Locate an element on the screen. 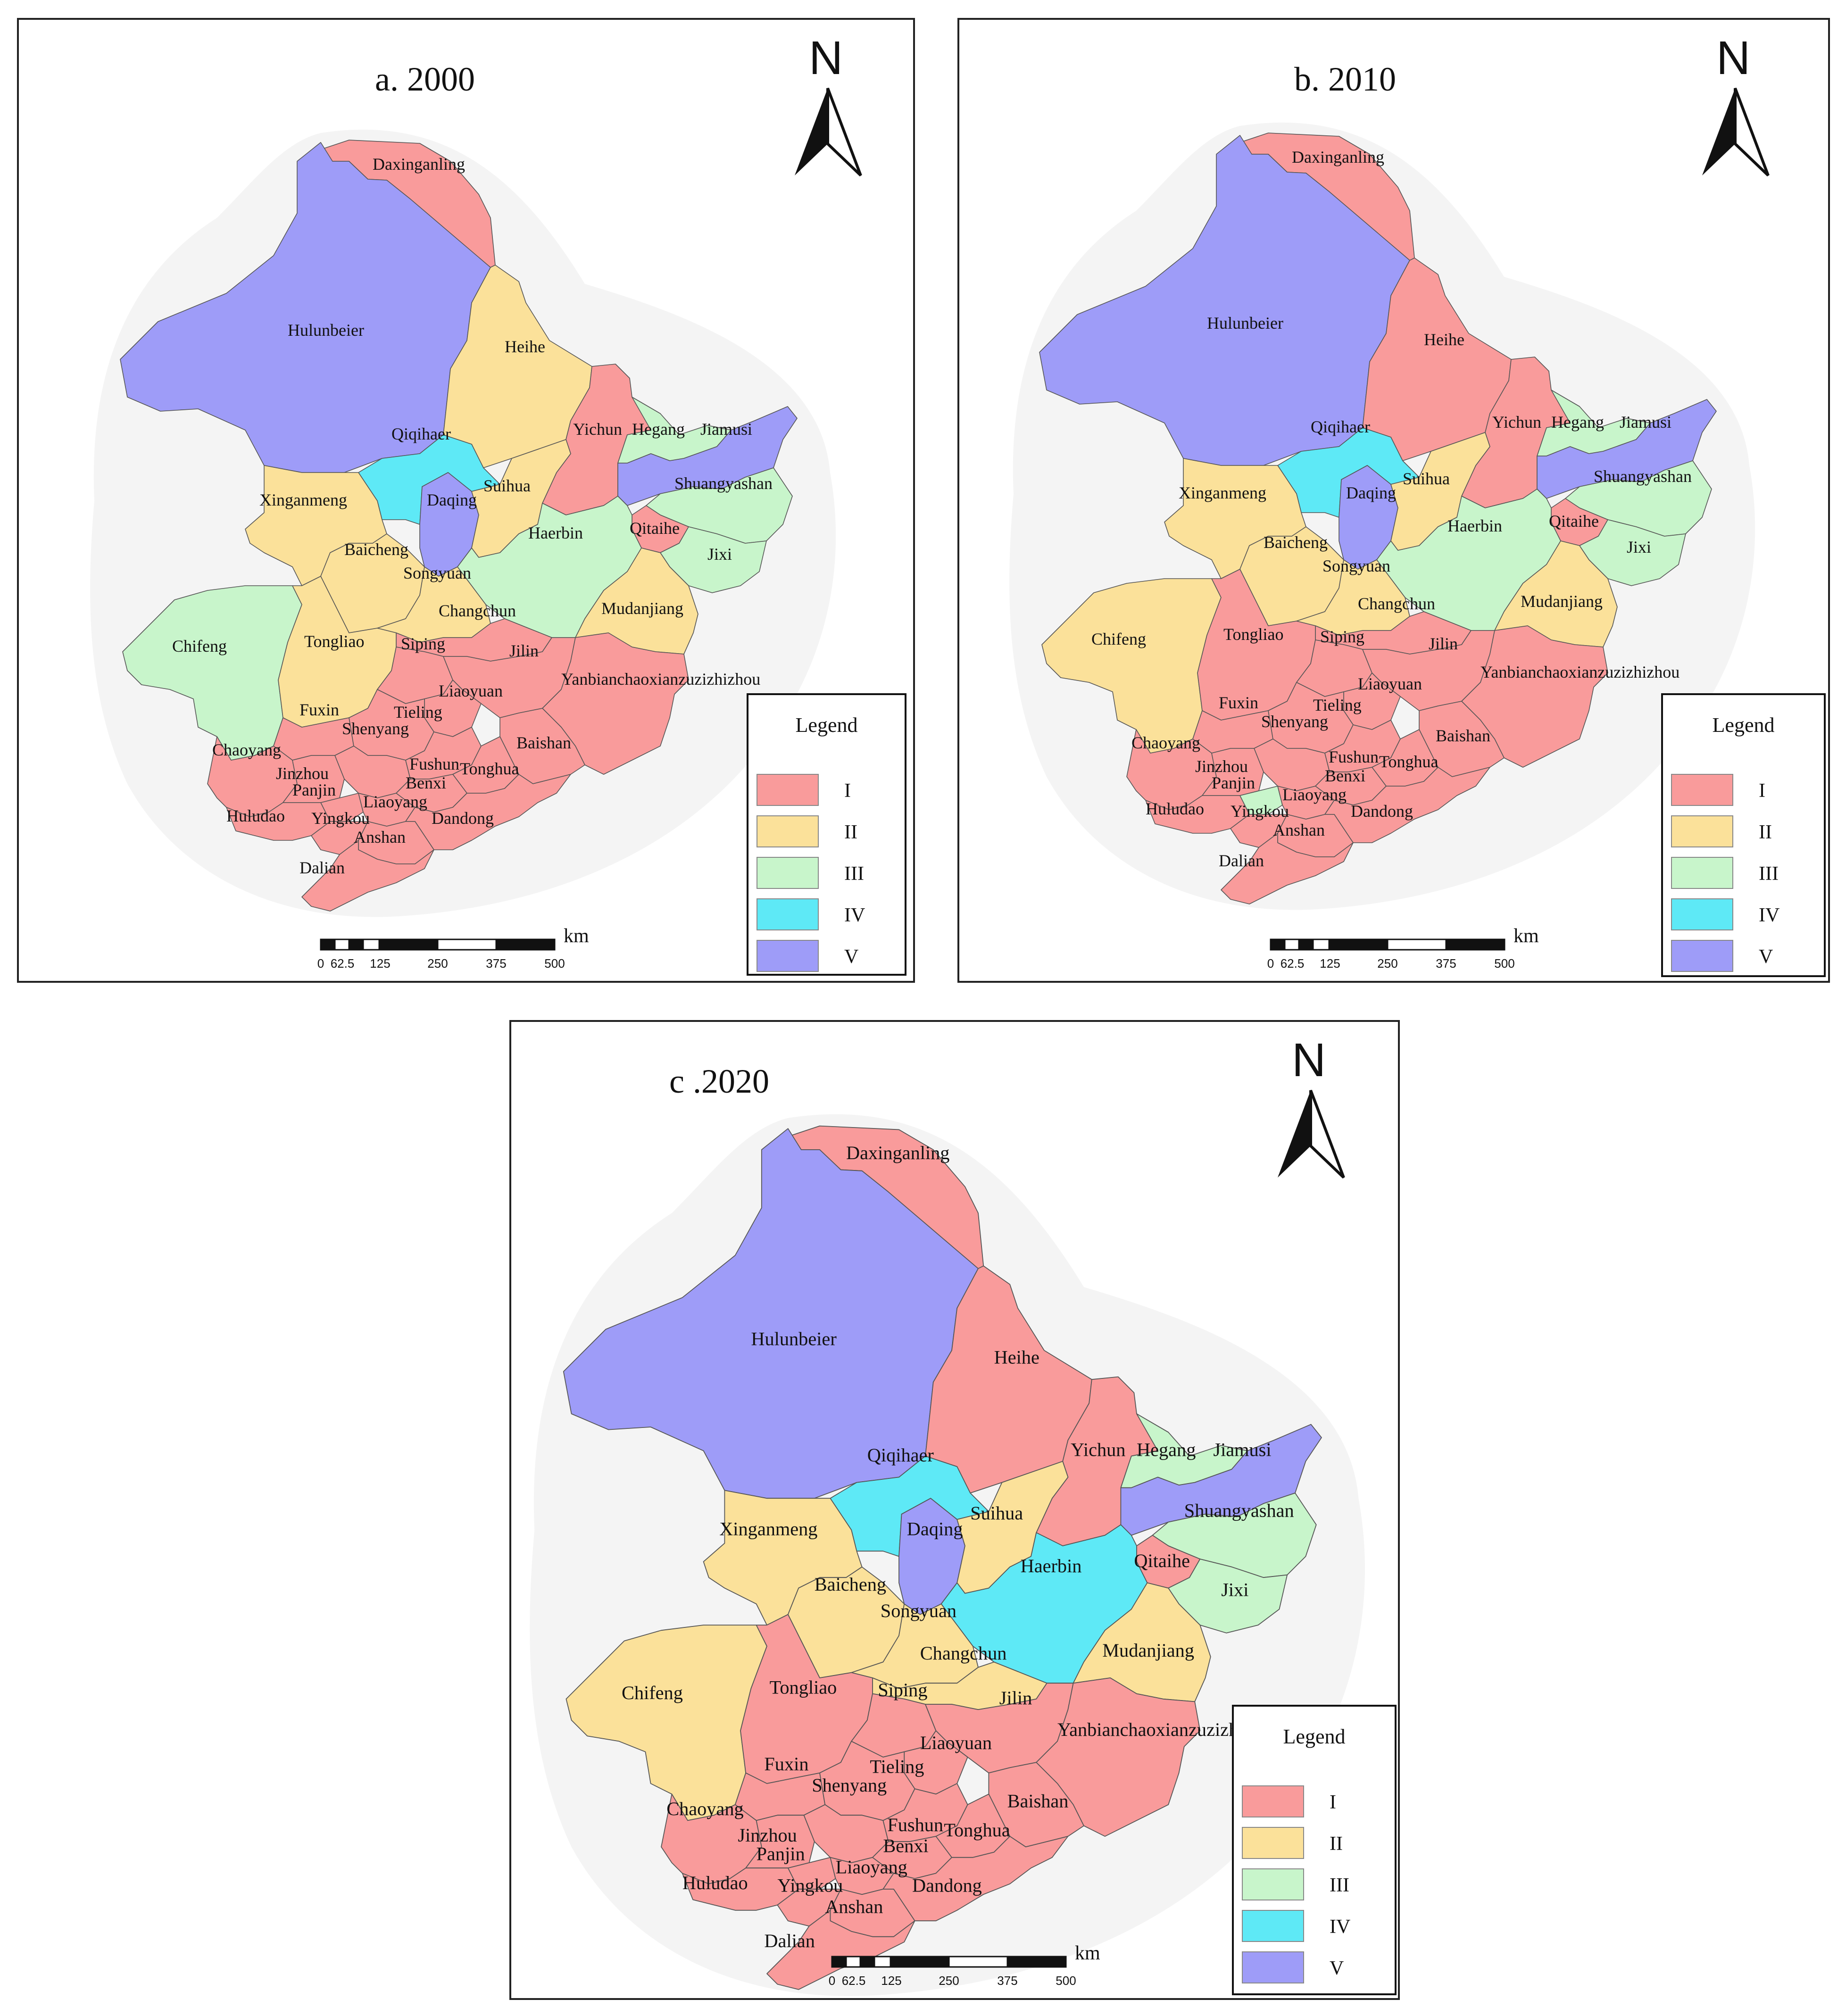  scale-tick-label: 500 is located at coordinates (1066, 1981).